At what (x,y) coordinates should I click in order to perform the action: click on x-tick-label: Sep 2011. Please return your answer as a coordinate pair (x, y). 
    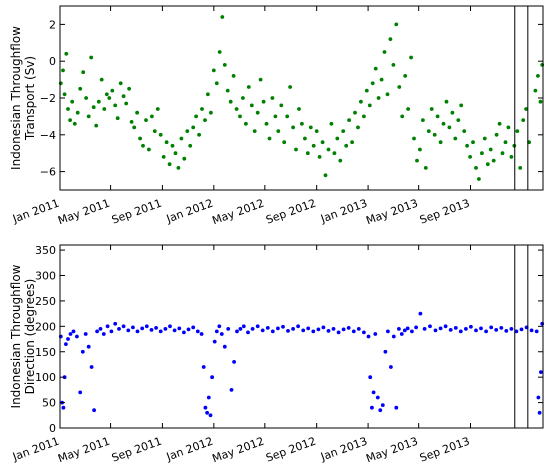
    Looking at the image, I should click on (137, 450).